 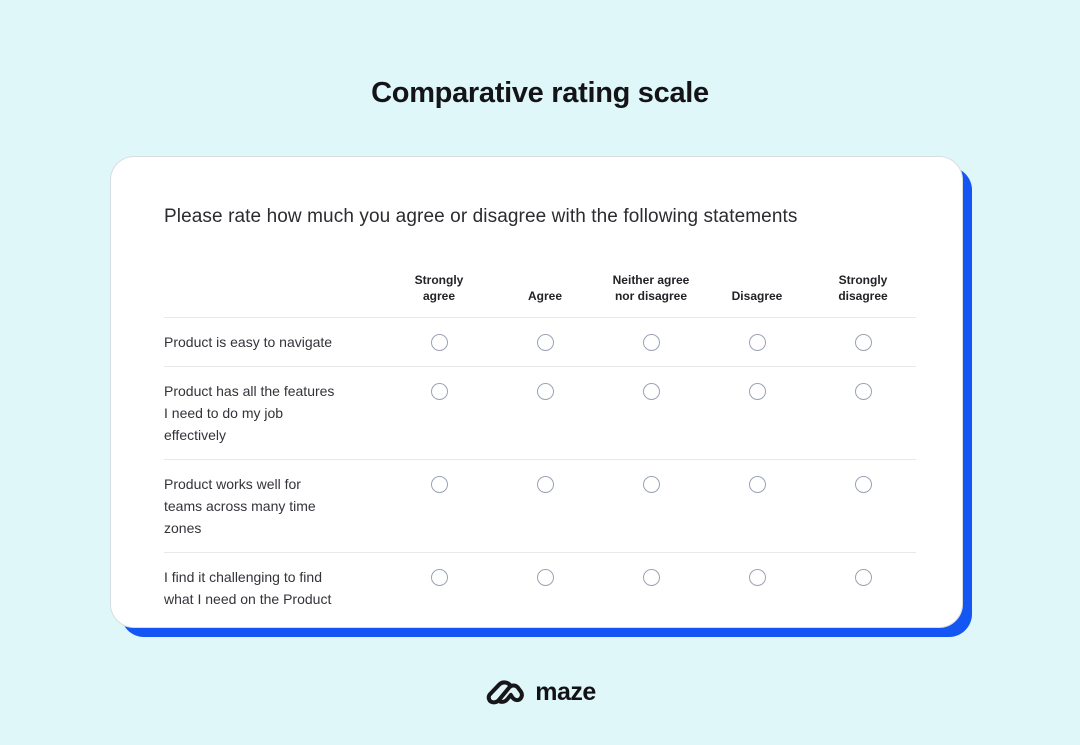 What do you see at coordinates (757, 577) in the screenshot?
I see `radio-row4-disagree` at bounding box center [757, 577].